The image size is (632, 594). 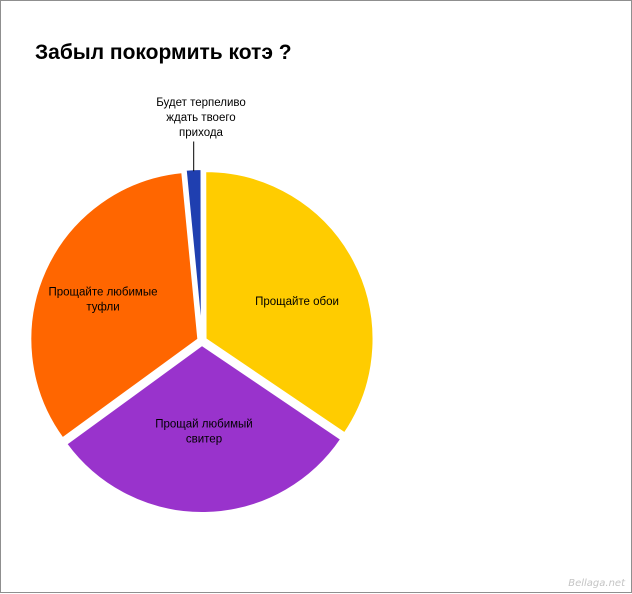 I want to click on slice-label: Будет терпеливо ждать твоего прихода, so click(x=201, y=118).